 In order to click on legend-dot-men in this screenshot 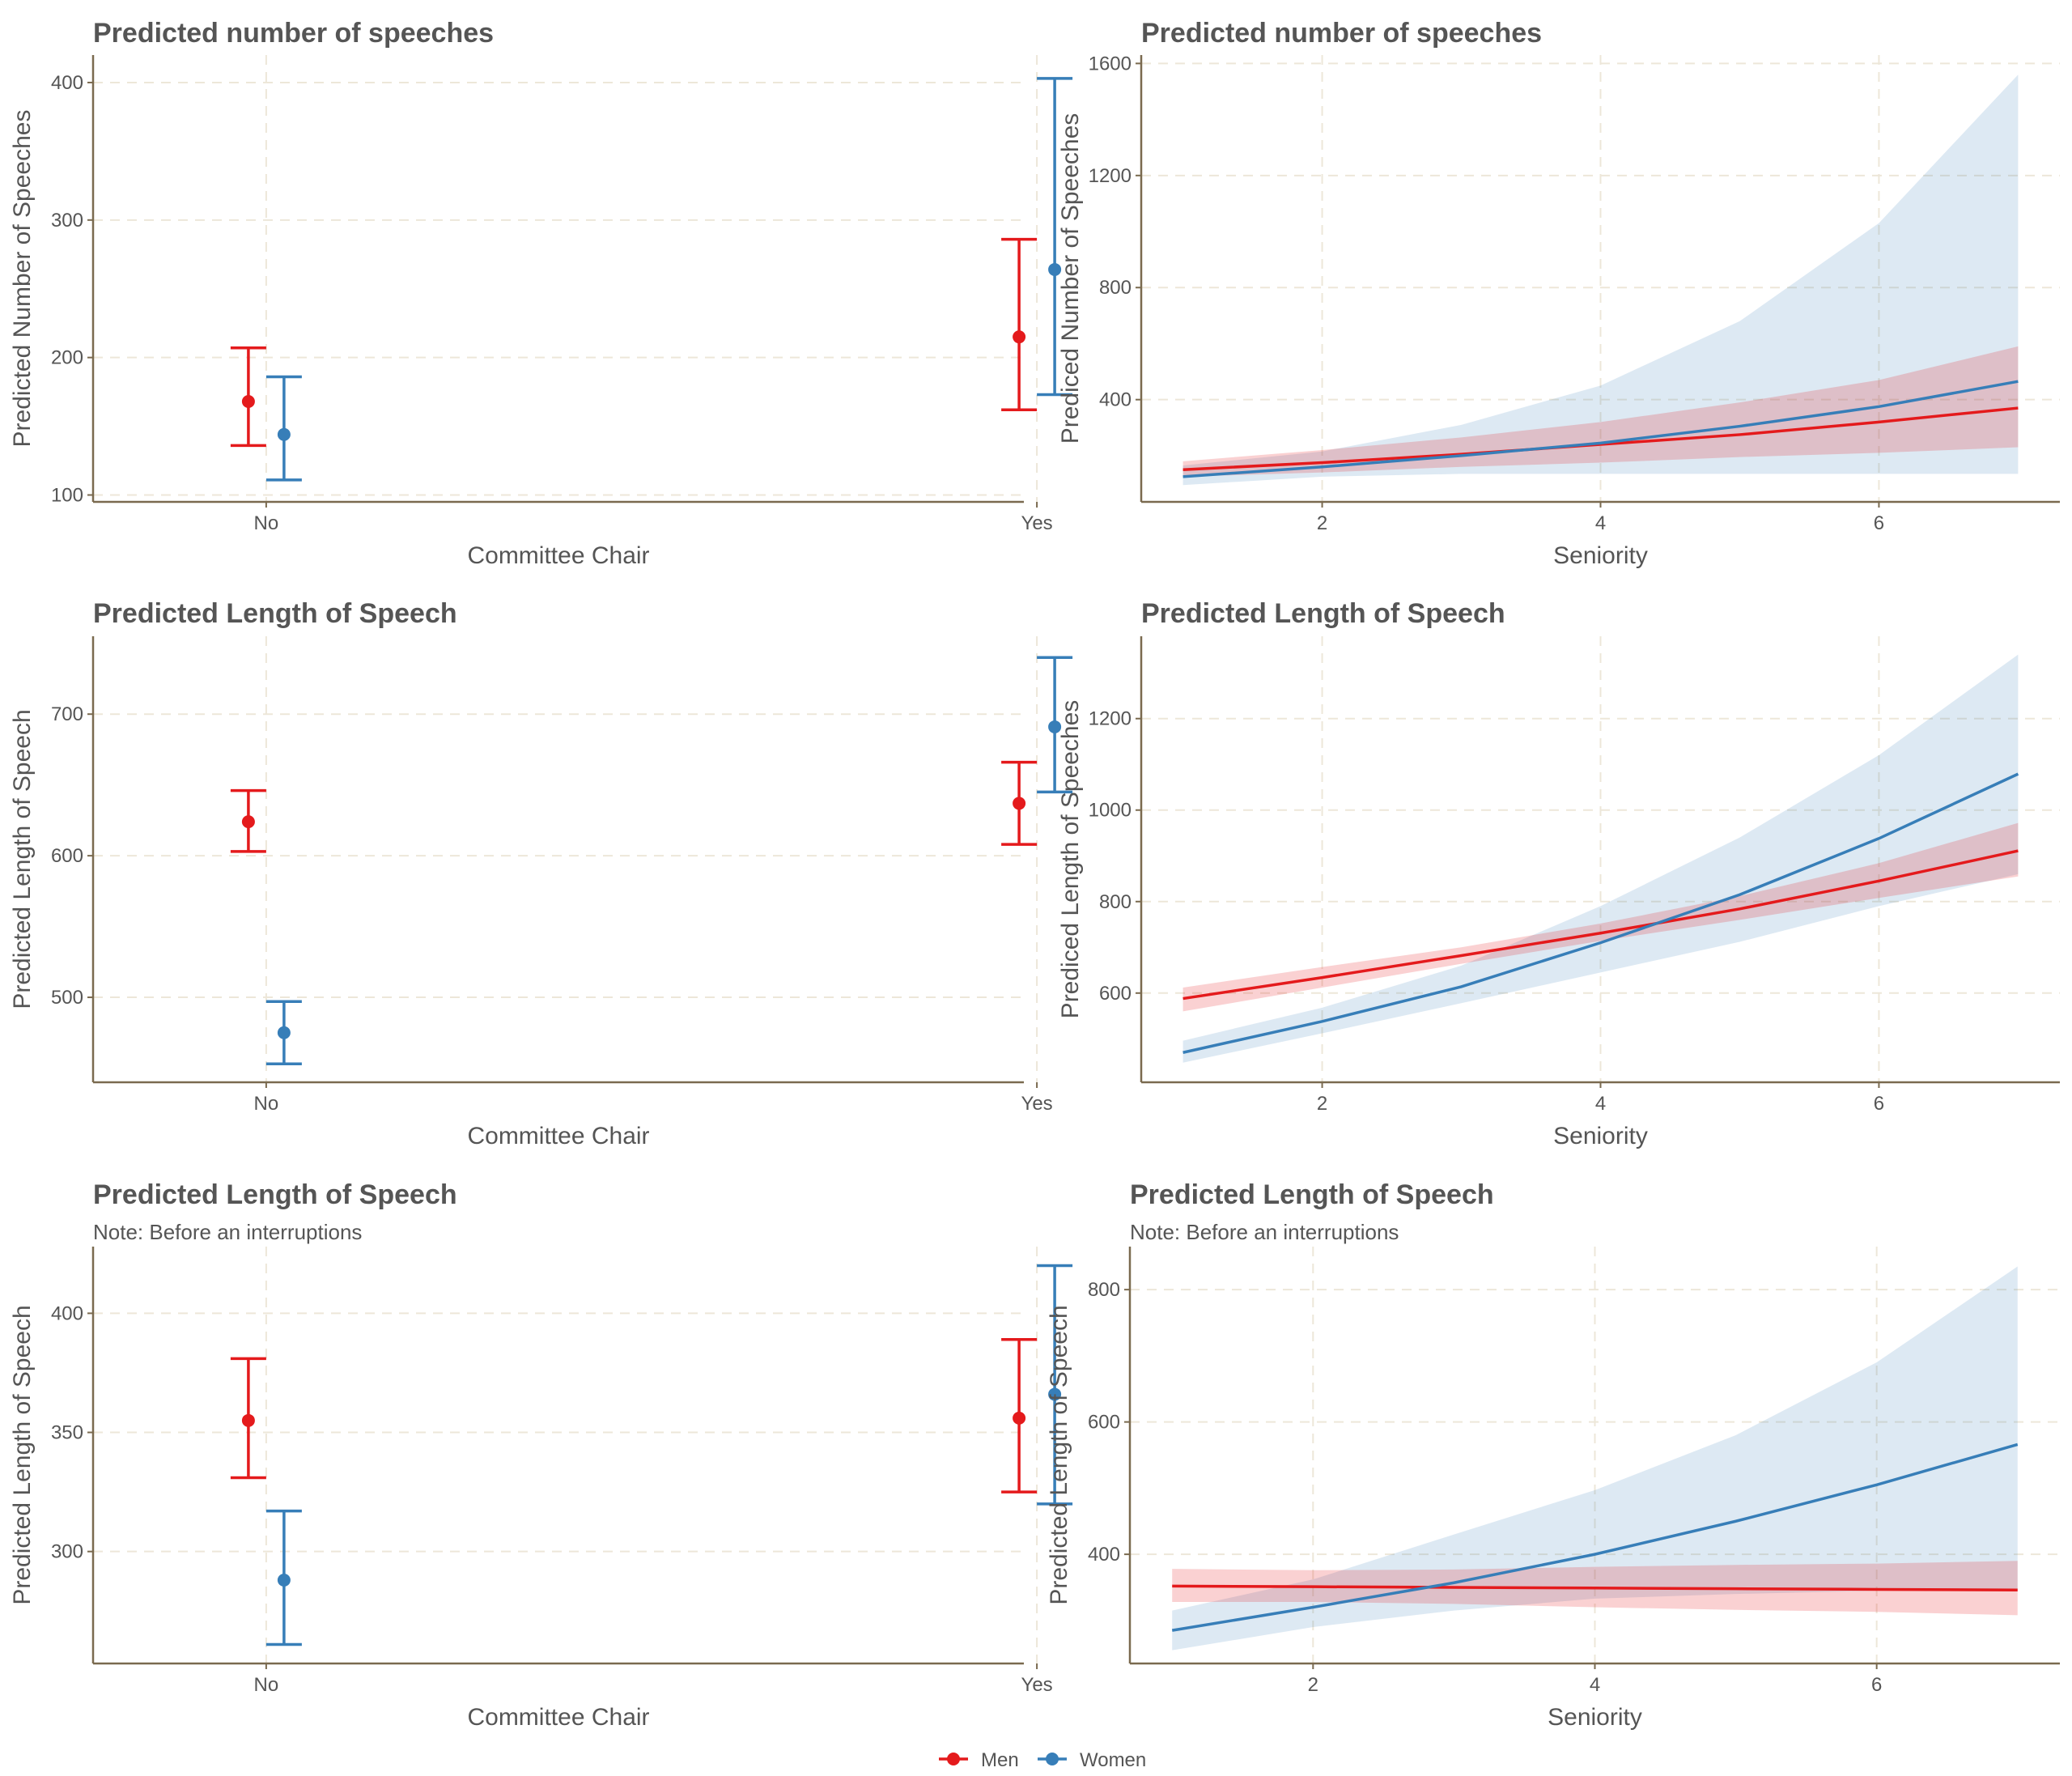, I will do `click(953, 1759)`.